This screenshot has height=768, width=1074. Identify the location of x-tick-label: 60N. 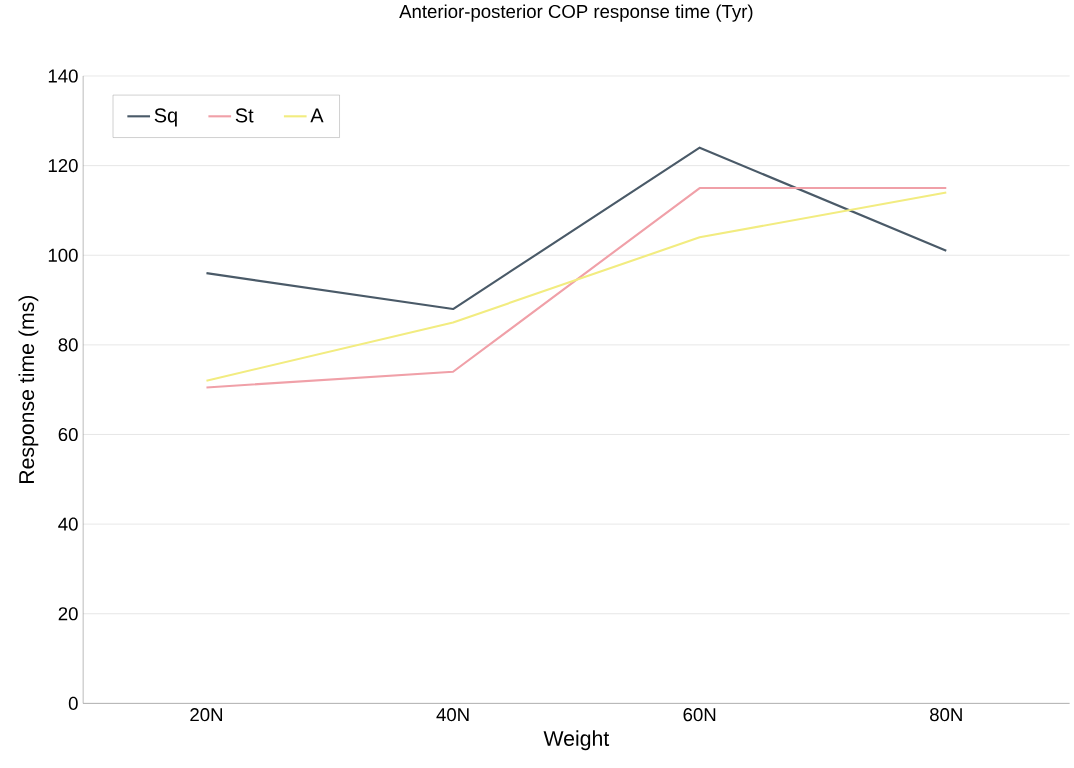
(699, 715).